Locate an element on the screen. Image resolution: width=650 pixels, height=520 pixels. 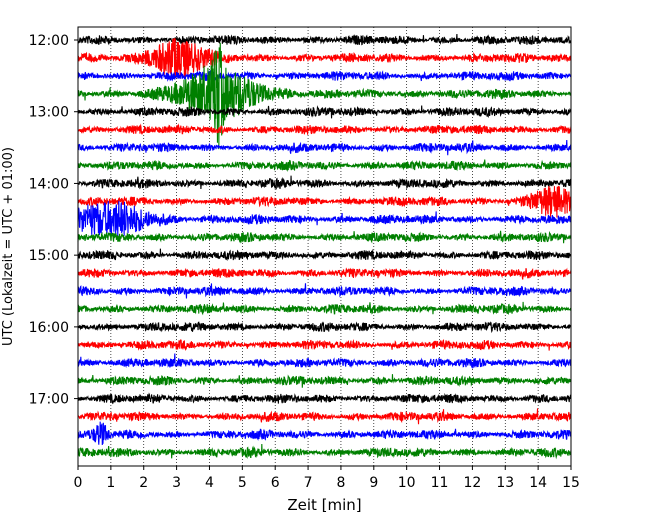
x-tick-label: 11 is located at coordinates (440, 483).